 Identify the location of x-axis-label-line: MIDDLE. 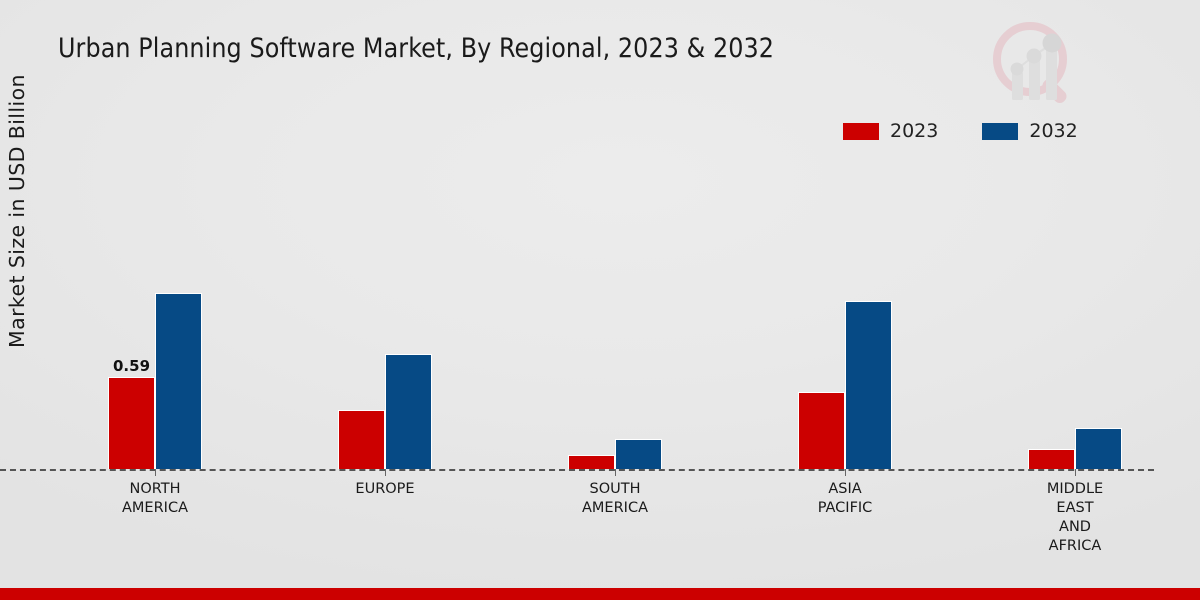
(1075, 489).